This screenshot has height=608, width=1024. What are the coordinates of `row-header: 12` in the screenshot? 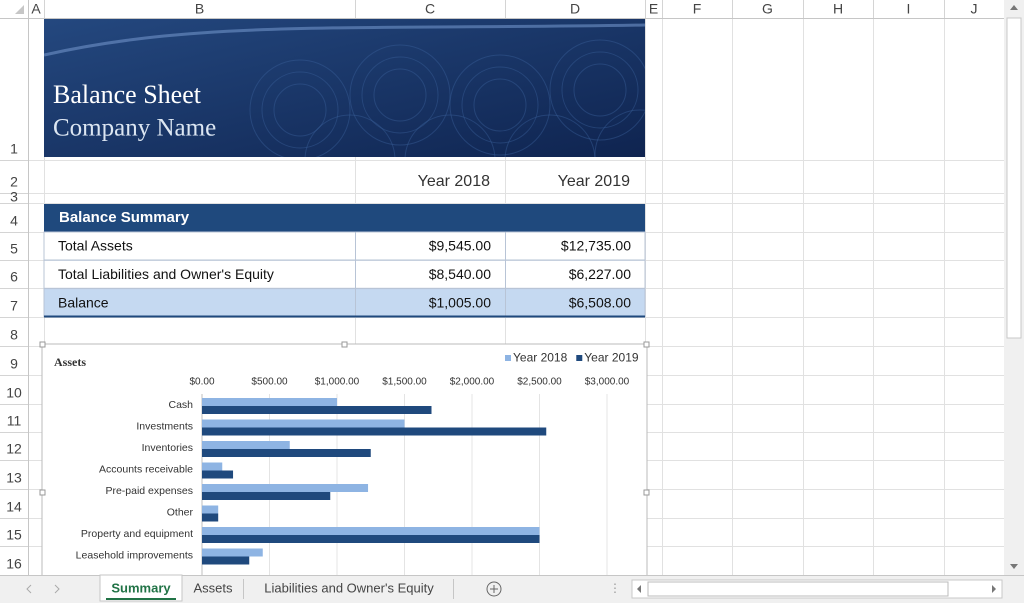 It's located at (14, 449).